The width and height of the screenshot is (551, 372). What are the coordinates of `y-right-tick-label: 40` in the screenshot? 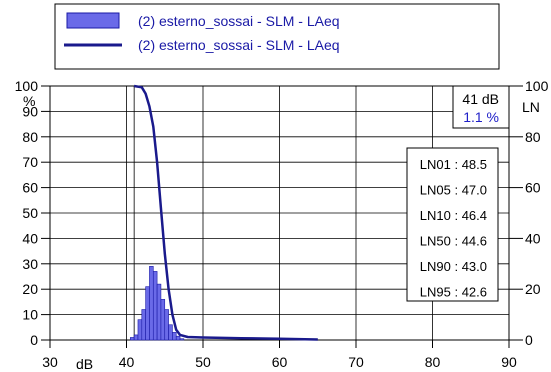 It's located at (533, 238).